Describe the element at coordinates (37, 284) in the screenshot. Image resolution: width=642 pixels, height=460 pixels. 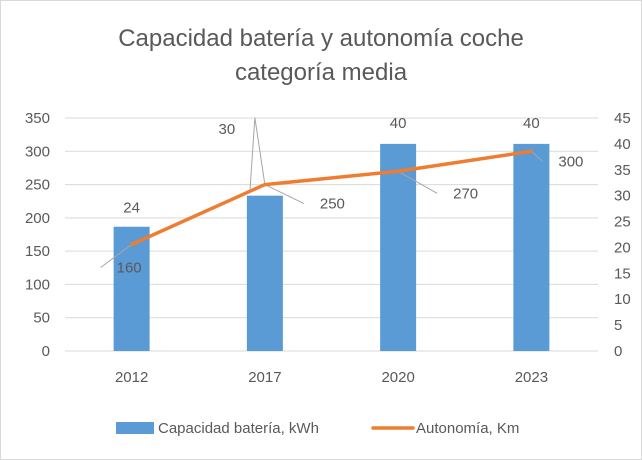
I see `y-left-tick-label: 100` at that location.